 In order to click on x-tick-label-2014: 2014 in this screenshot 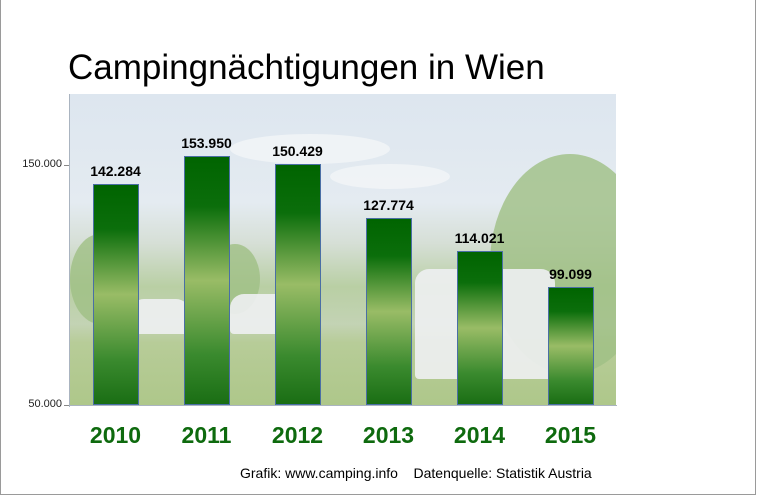, I will do `click(479, 435)`.